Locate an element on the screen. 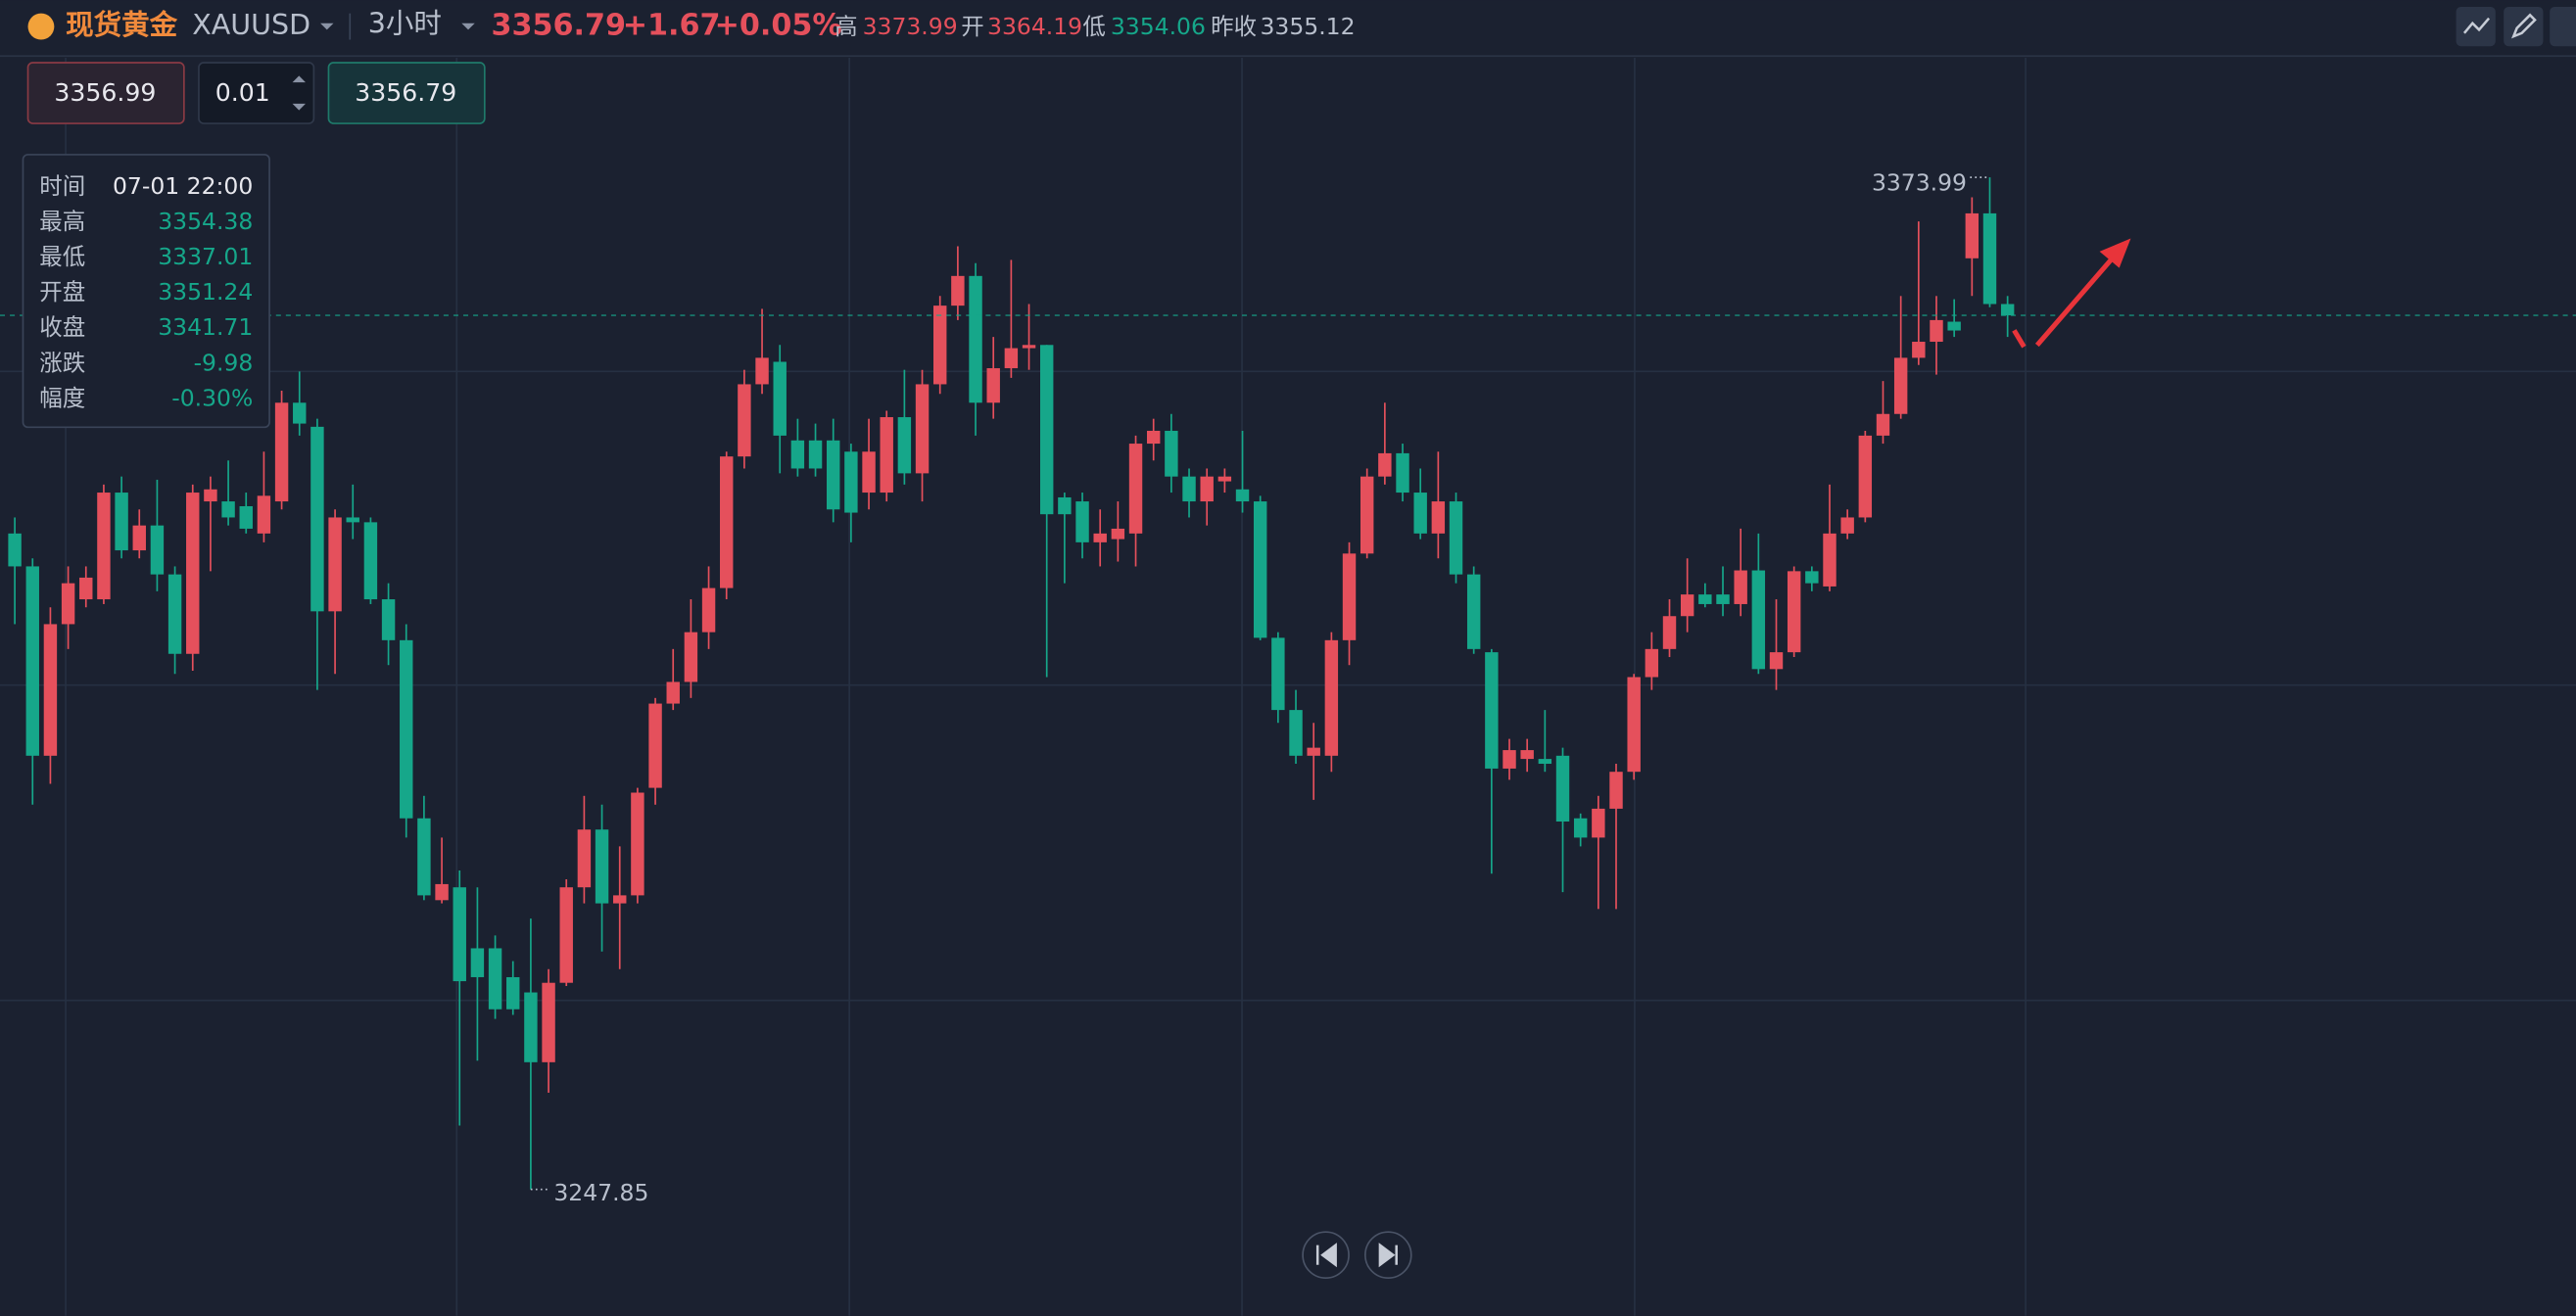 This screenshot has height=1316, width=2576. symbol-name: 现货黄金 is located at coordinates (122, 25).